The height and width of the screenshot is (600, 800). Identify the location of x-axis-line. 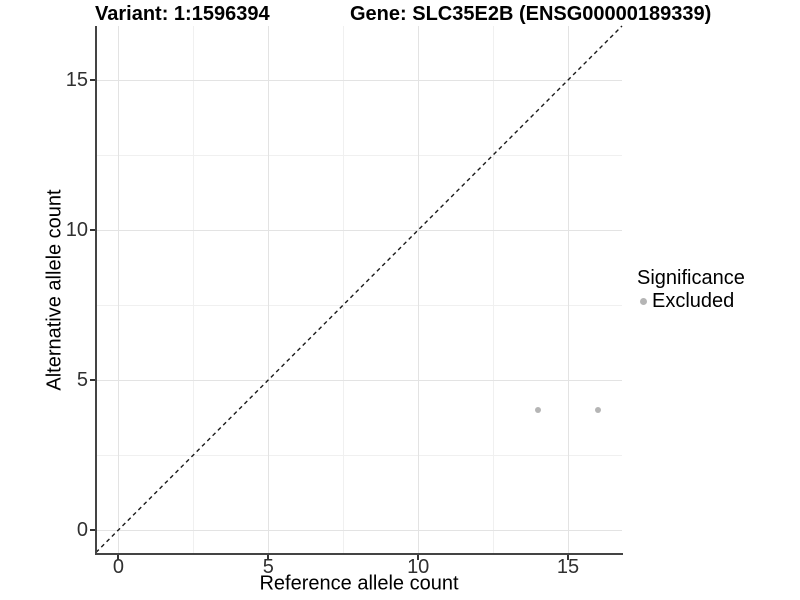
(359, 554).